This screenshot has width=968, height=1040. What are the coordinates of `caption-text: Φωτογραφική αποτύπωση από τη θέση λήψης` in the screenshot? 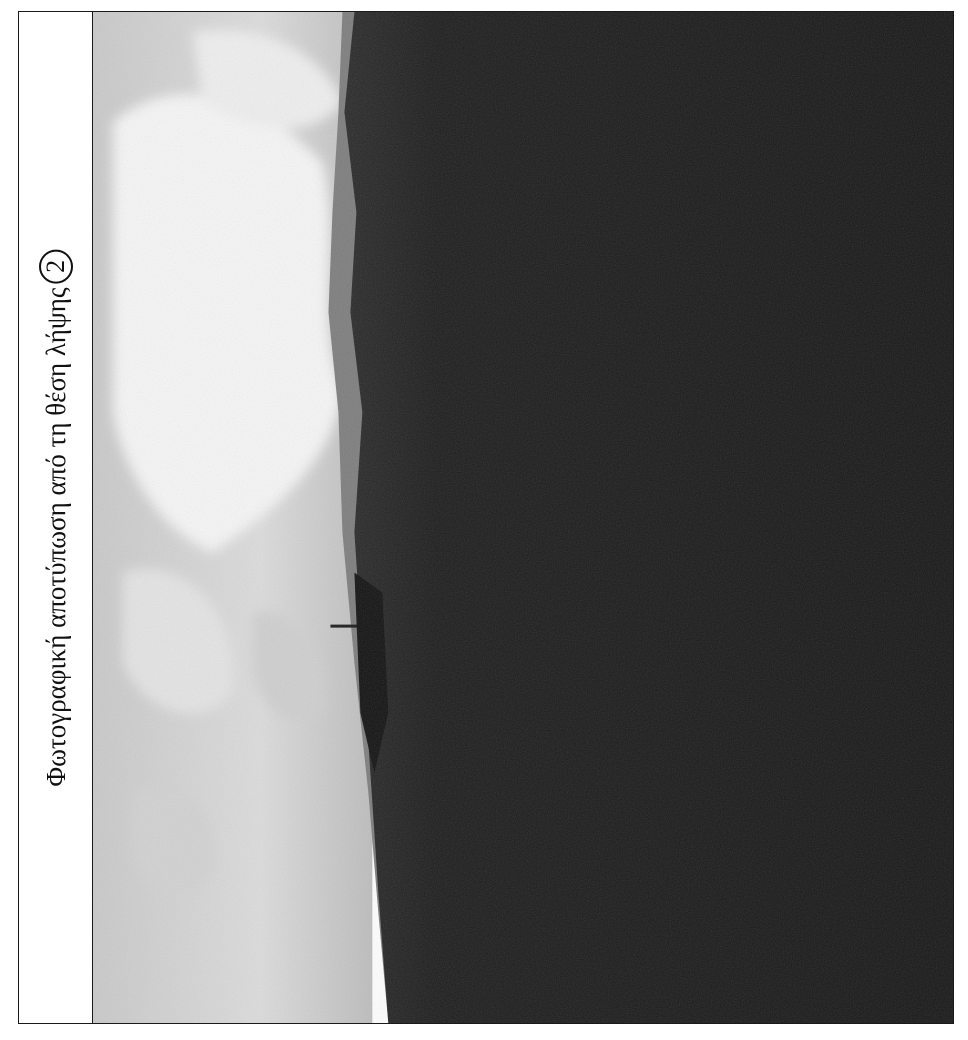 It's located at (55, 536).